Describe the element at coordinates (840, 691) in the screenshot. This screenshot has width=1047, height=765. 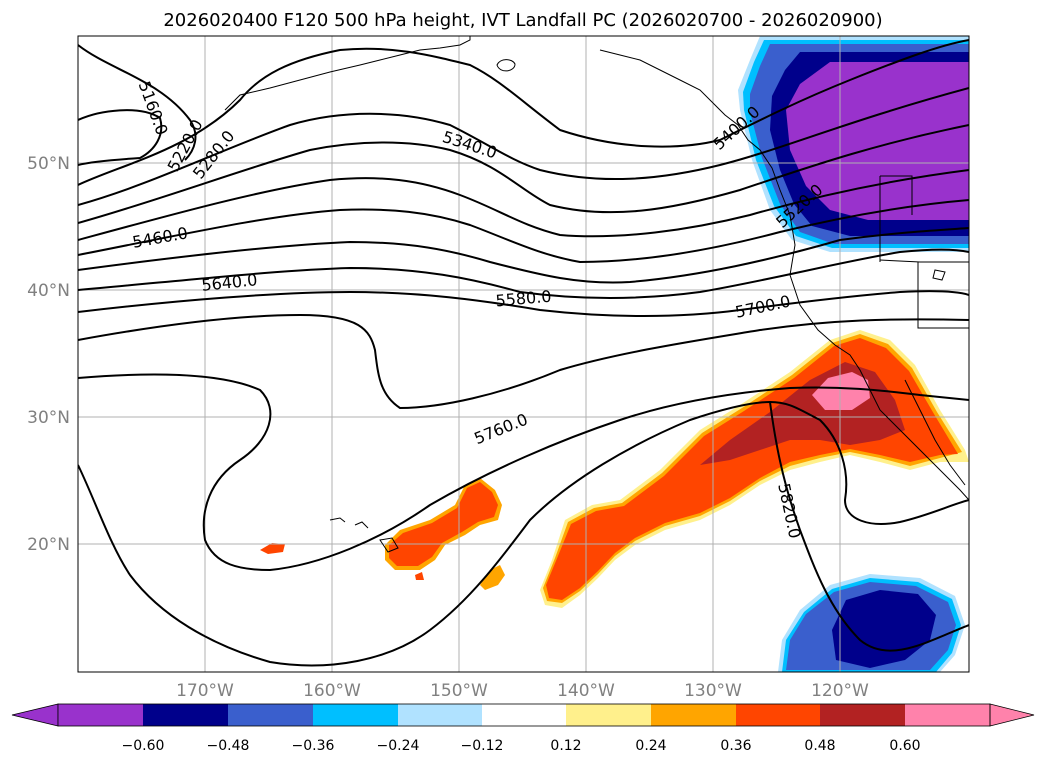
I see `lon-label-120w: 120°W` at that location.